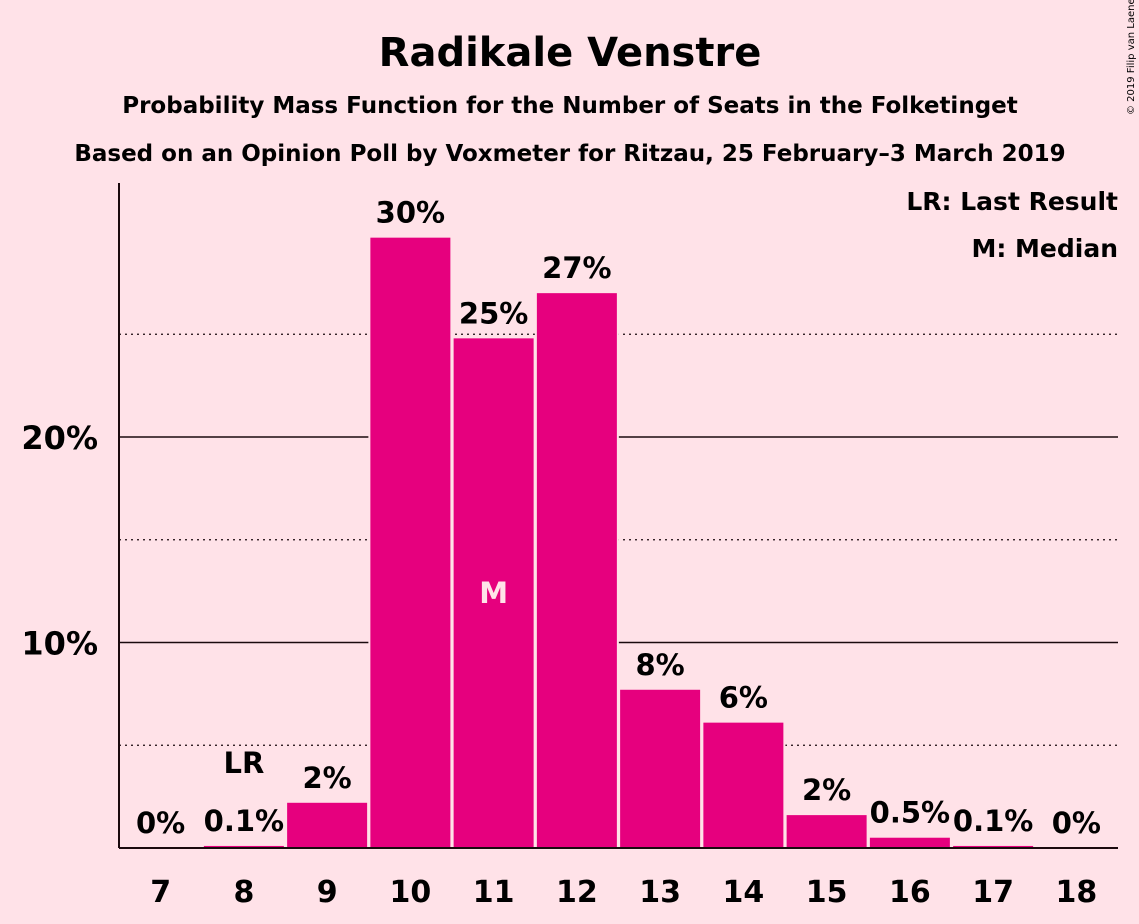 The height and width of the screenshot is (924, 1139). Describe the element at coordinates (993, 892) in the screenshot. I see `x-tick-label-17: 17` at that location.